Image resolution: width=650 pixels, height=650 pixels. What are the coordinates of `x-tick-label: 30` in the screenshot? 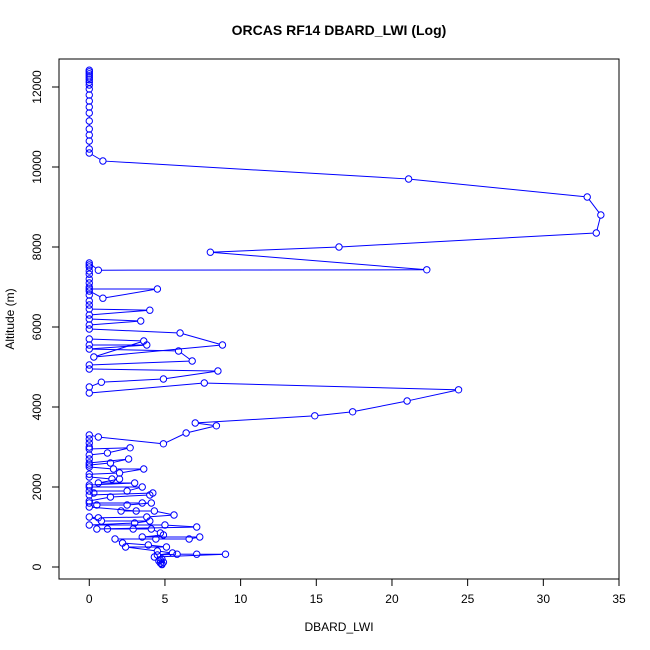 It's located at (544, 599).